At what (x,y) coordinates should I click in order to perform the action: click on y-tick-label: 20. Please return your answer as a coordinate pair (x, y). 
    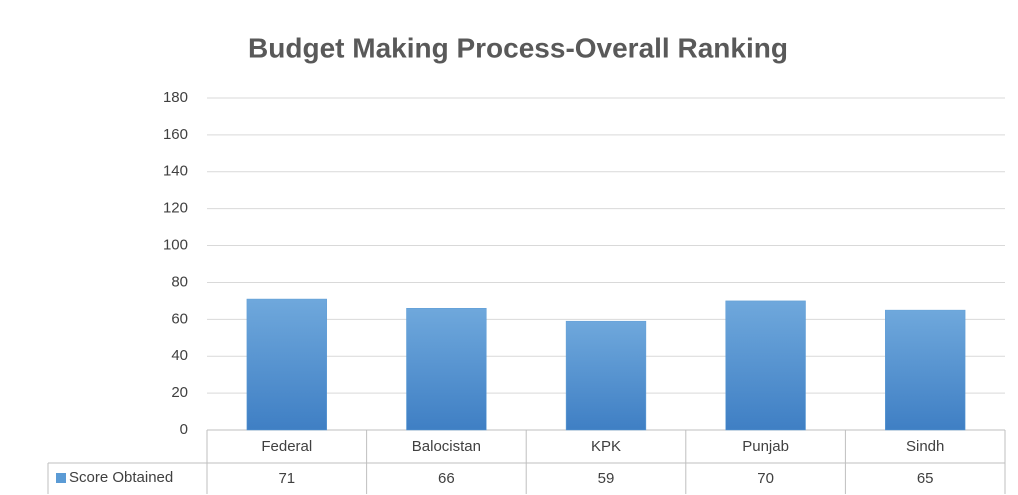
    Looking at the image, I should click on (179, 392).